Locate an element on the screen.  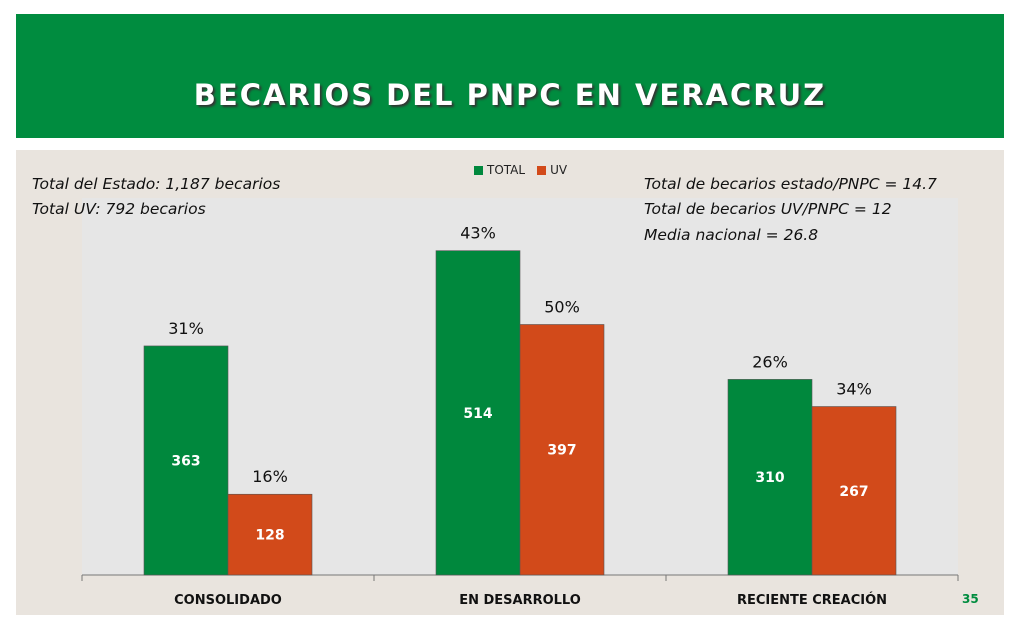
note-state-ratio: Total de becarios estado/PNPC = 14.7 is located at coordinates (790, 184).